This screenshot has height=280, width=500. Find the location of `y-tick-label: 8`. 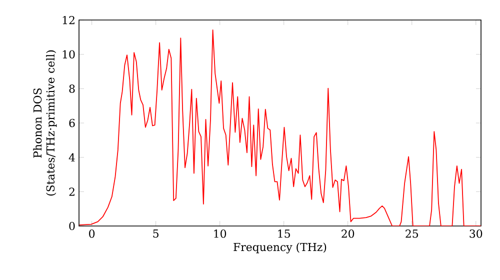

y-tick-label: 8 is located at coordinates (72, 88).